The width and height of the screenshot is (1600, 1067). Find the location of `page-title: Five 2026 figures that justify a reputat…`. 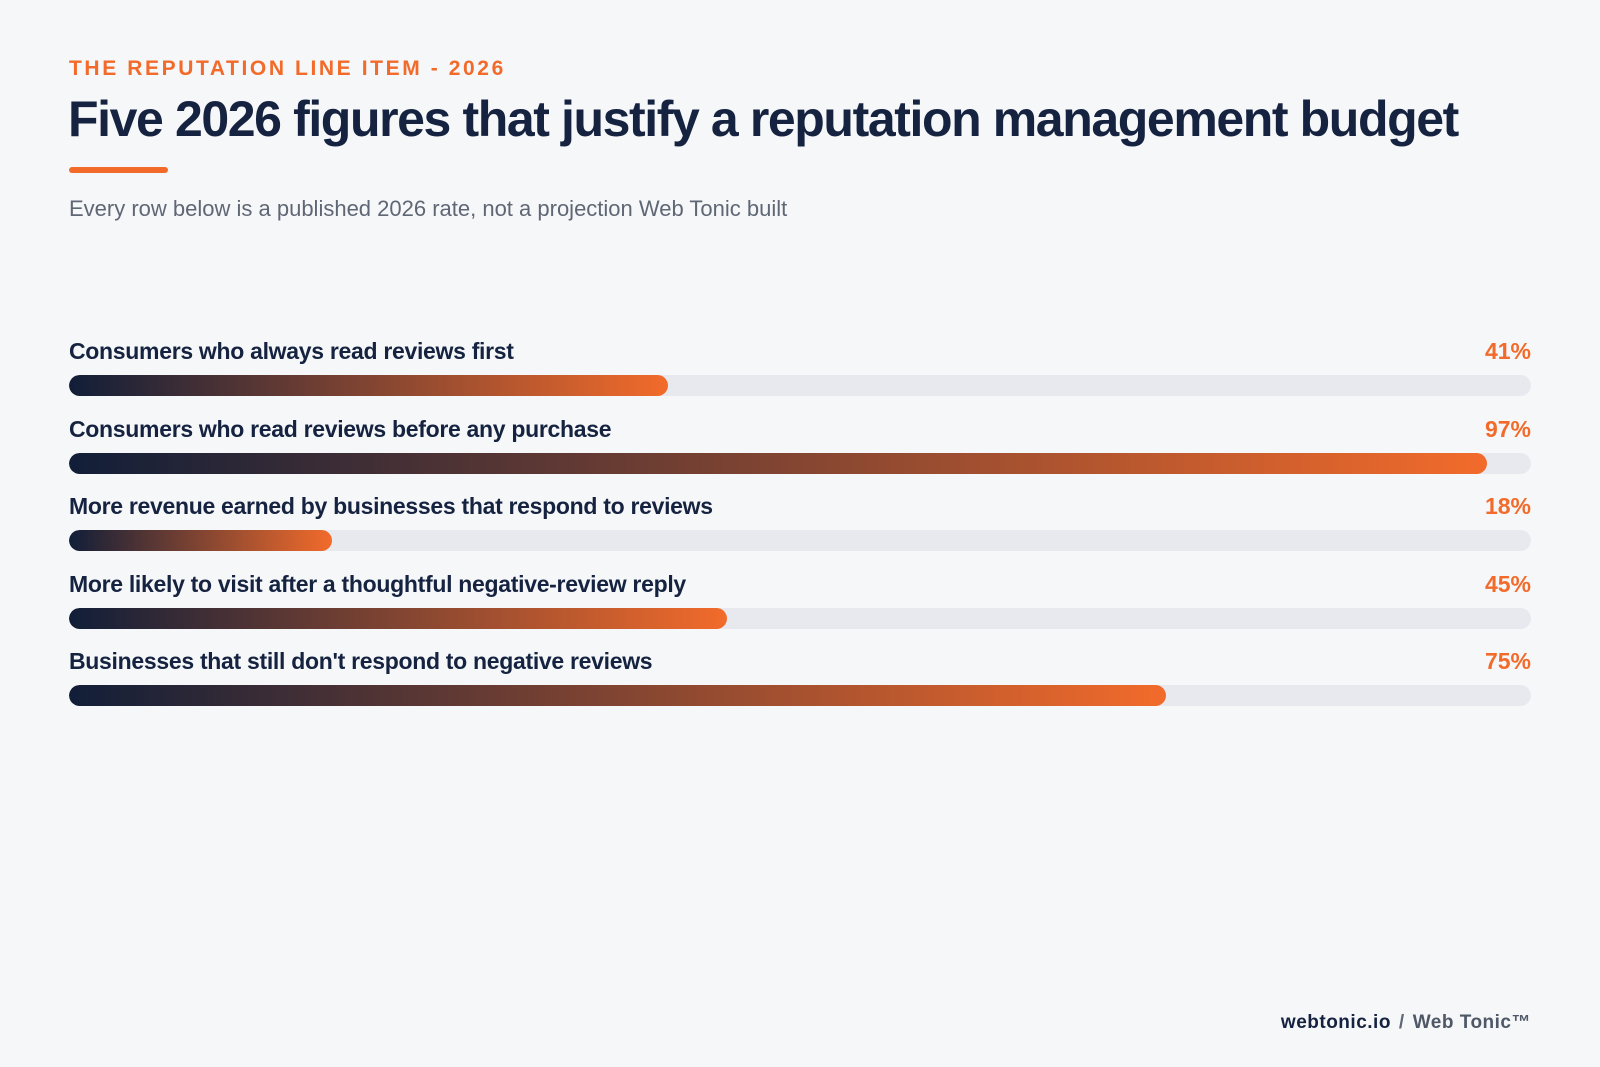

page-title: Five 2026 figures that justify a reputat… is located at coordinates (763, 119).